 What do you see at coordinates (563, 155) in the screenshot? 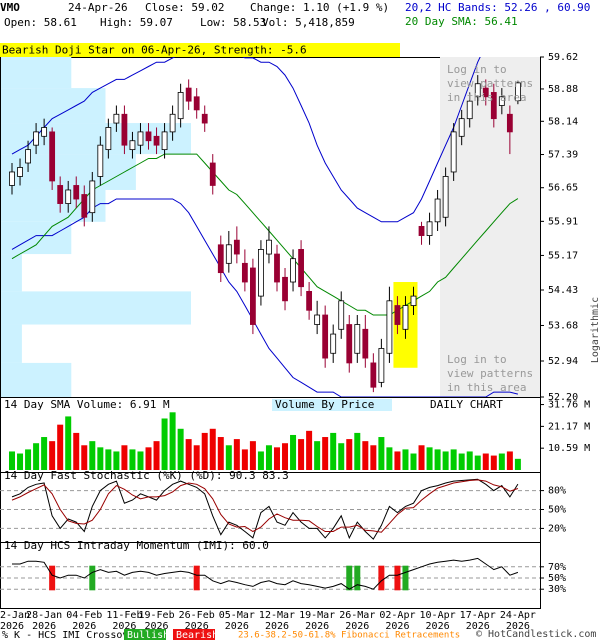
I see `y-tick-label: 57.39` at bounding box center [563, 155].